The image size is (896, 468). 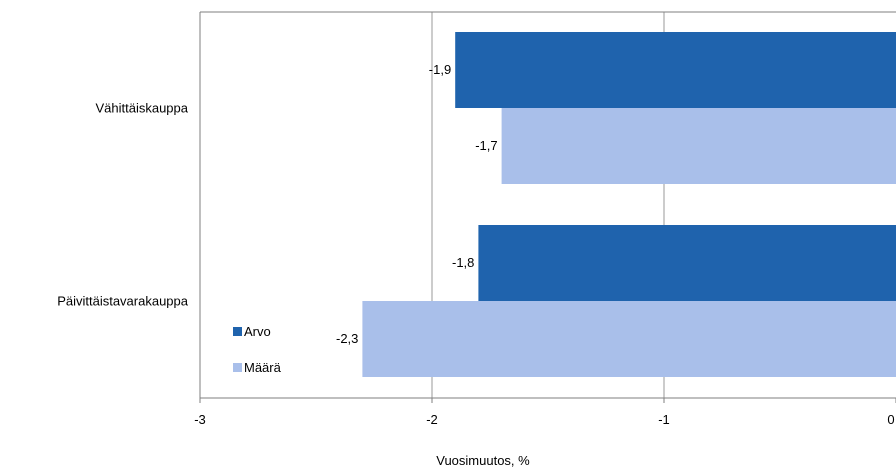 I want to click on legend-label: Määrä, so click(x=263, y=367).